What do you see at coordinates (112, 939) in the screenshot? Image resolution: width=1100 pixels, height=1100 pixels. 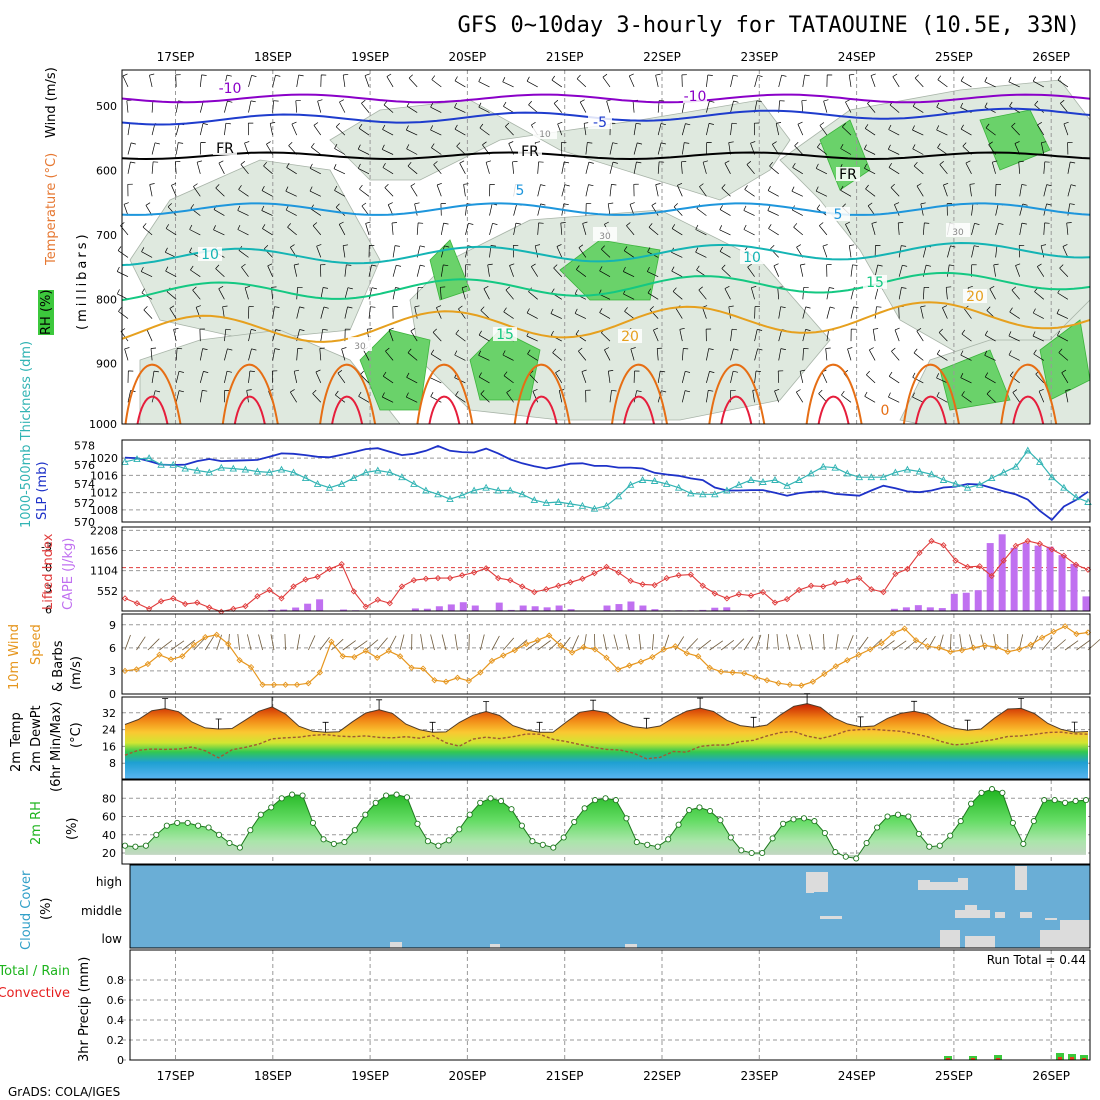 I see `cloud-level-low: low` at bounding box center [112, 939].